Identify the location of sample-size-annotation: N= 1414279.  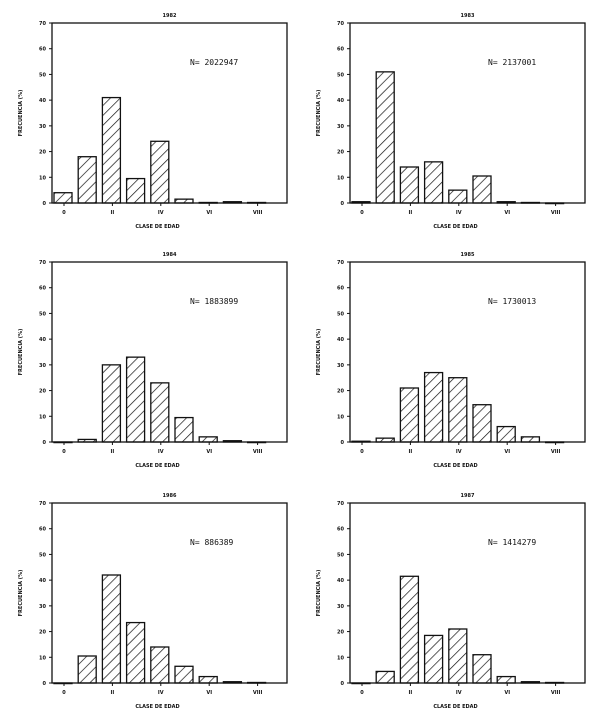
(512, 542).